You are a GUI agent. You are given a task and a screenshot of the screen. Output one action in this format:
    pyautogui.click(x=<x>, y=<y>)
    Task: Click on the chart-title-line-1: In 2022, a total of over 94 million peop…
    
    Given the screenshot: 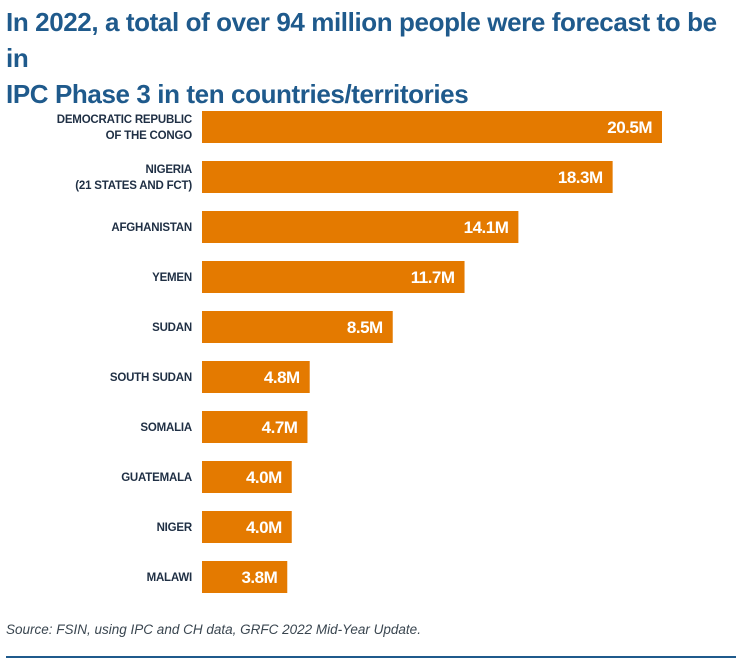 What is the action you would take?
    pyautogui.click(x=361, y=40)
    